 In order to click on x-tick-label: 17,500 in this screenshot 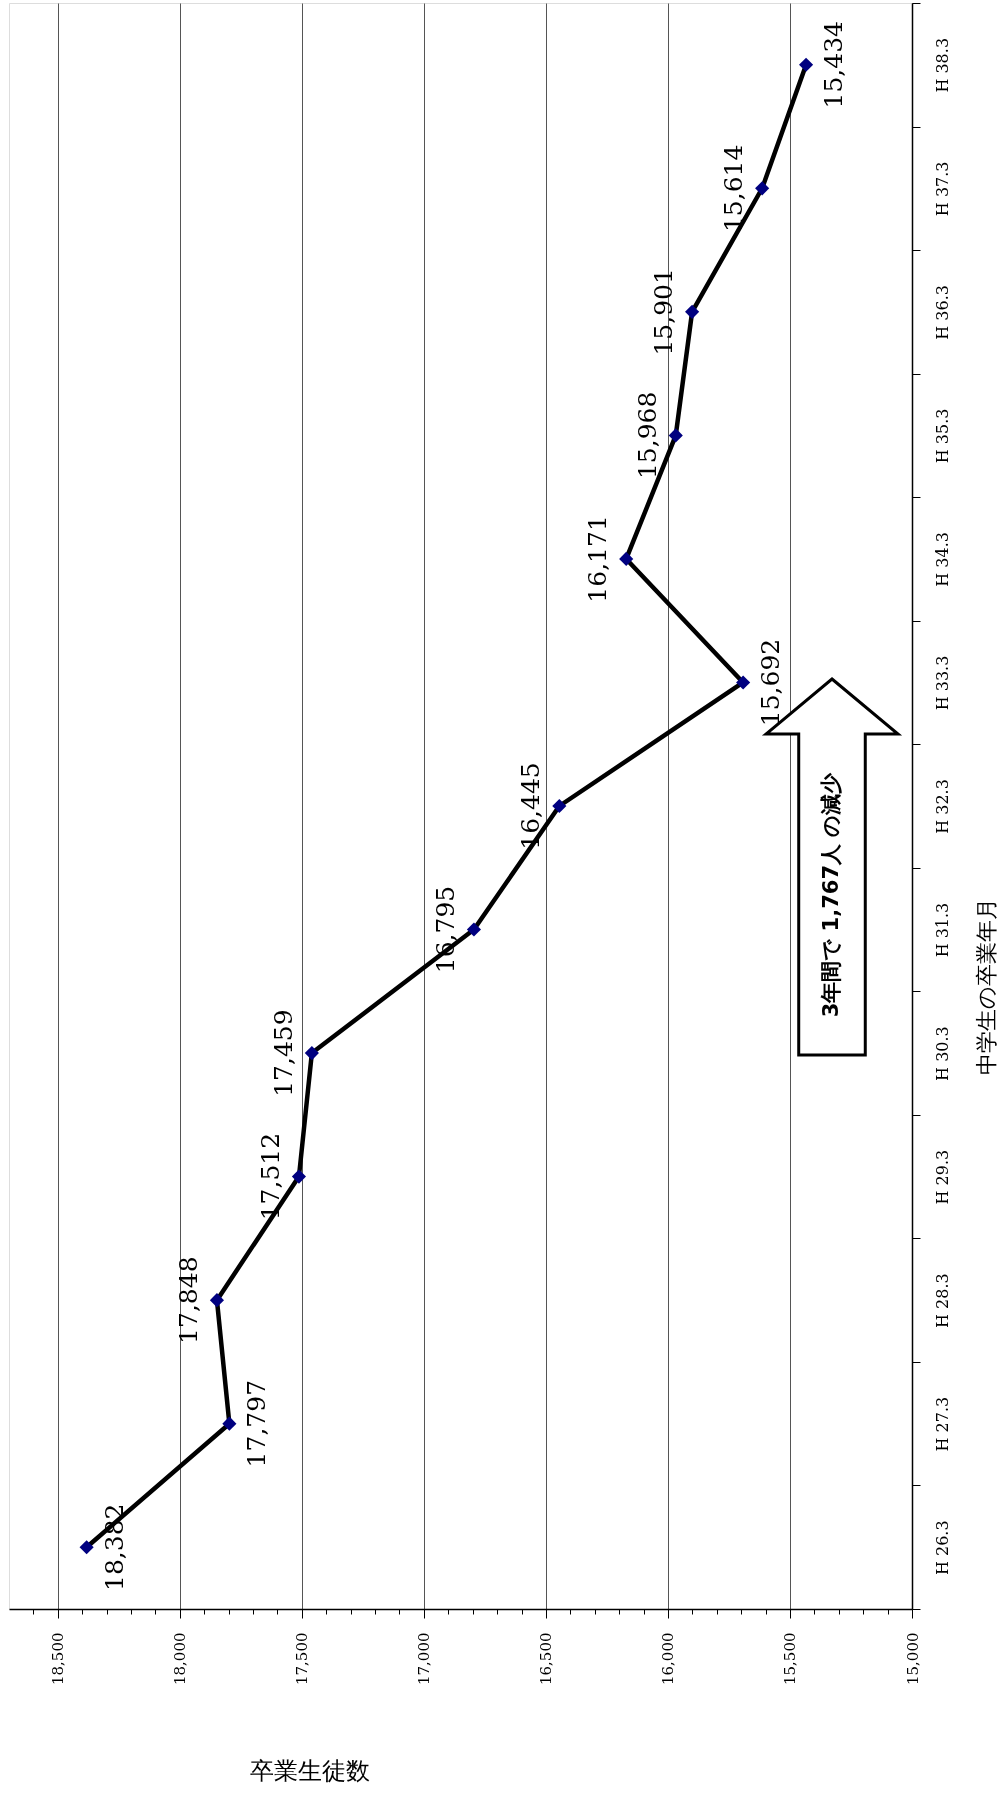, I will do `click(302, 1658)`.